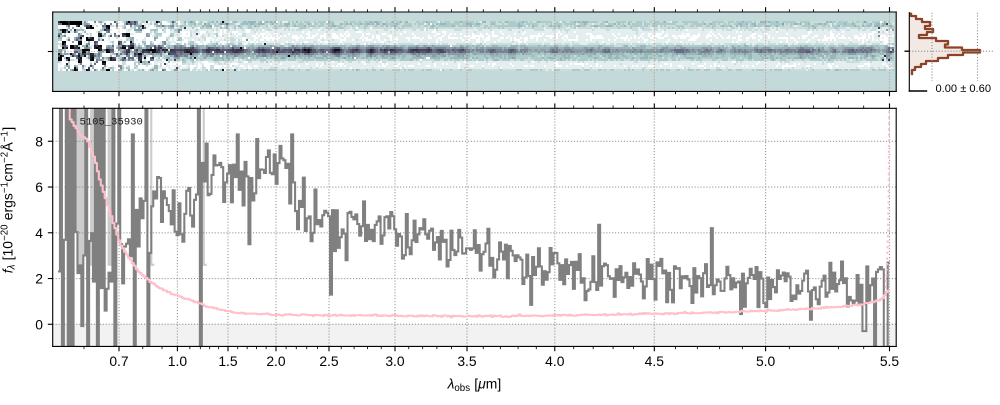 This screenshot has height=405, width=1000. What do you see at coordinates (890, 361) in the screenshot?
I see `svg-text: 5.5` at bounding box center [890, 361].